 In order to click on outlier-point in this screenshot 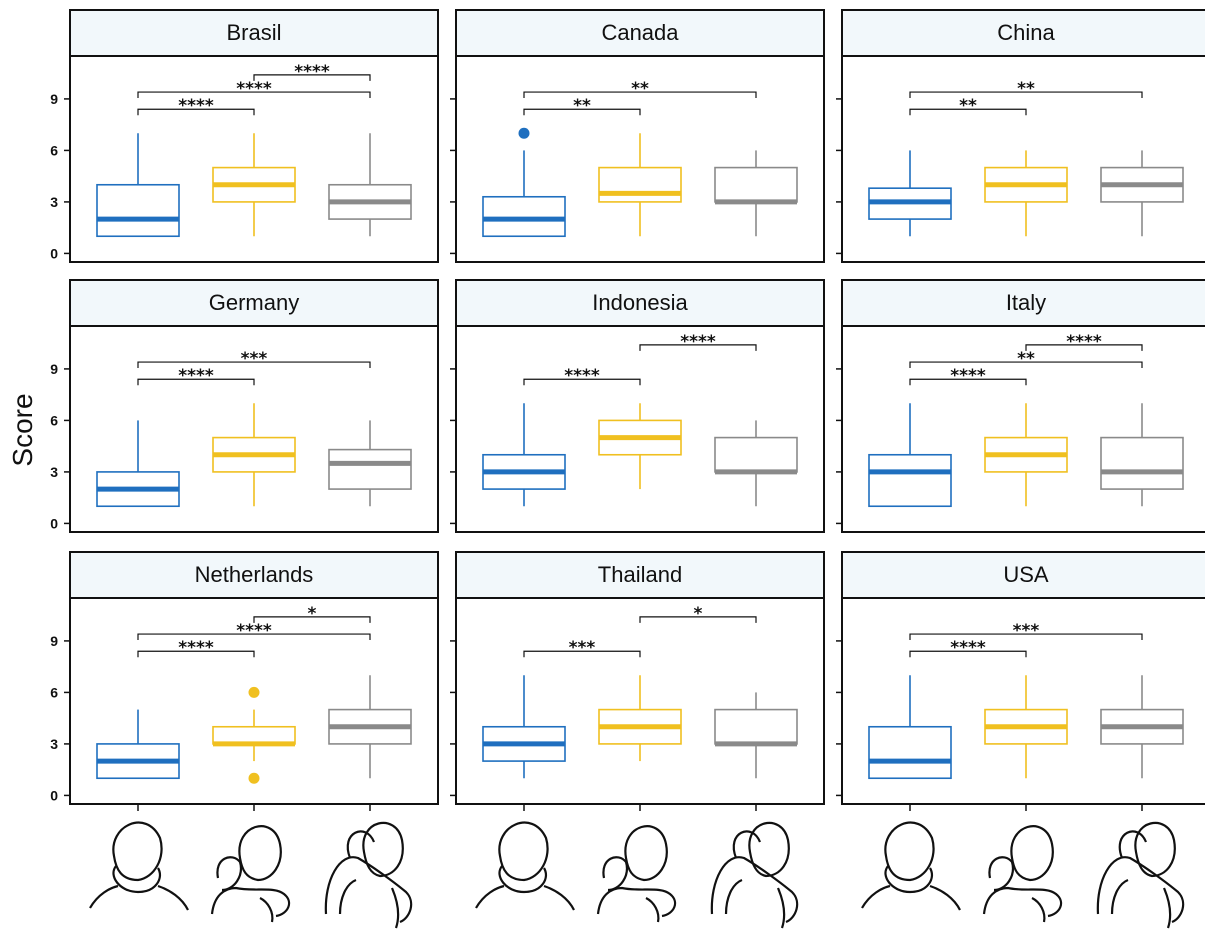, I will do `click(254, 778)`.